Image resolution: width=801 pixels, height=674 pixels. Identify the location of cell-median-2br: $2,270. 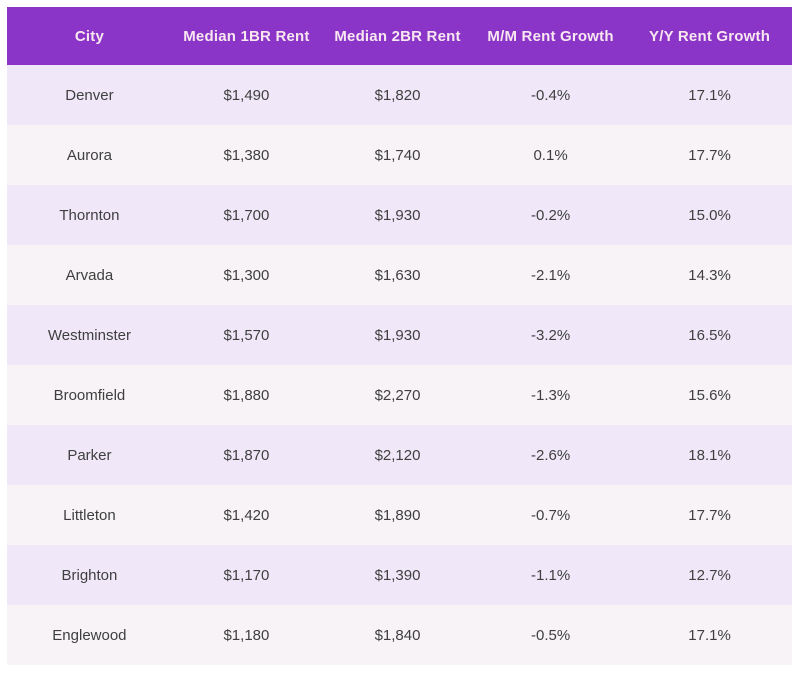
(397, 395).